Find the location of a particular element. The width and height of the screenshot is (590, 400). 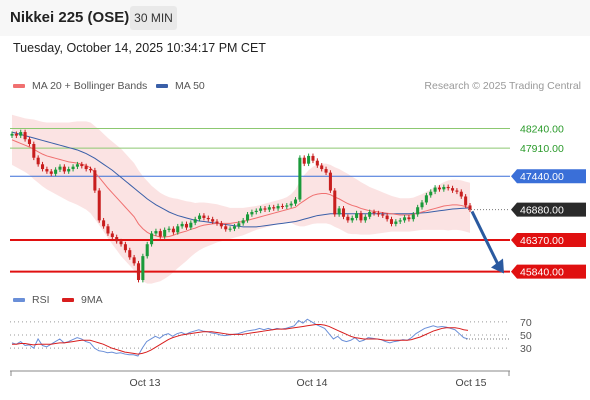

level-tag-47440.00 is located at coordinates (548, 176).